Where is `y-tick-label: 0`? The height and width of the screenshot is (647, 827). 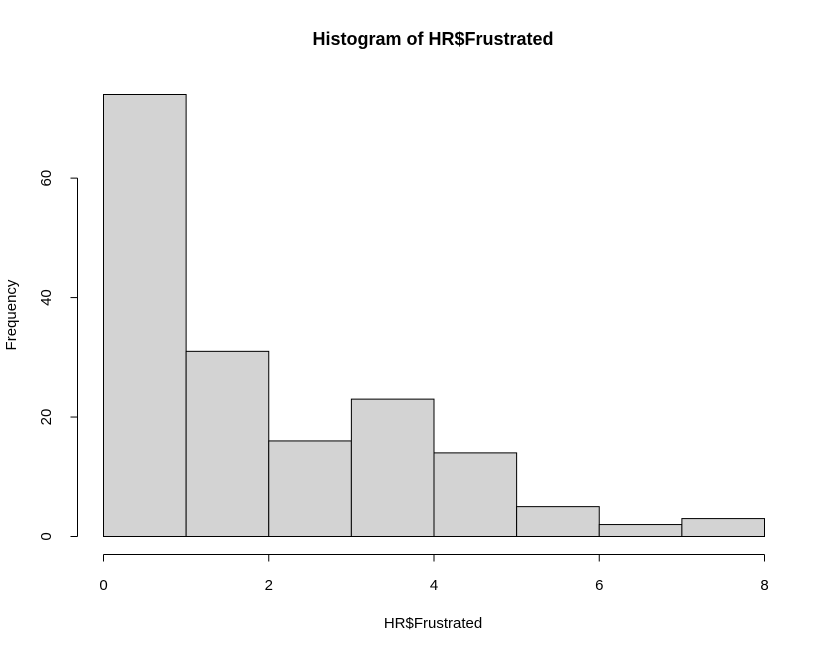 y-tick-label: 0 is located at coordinates (46, 536).